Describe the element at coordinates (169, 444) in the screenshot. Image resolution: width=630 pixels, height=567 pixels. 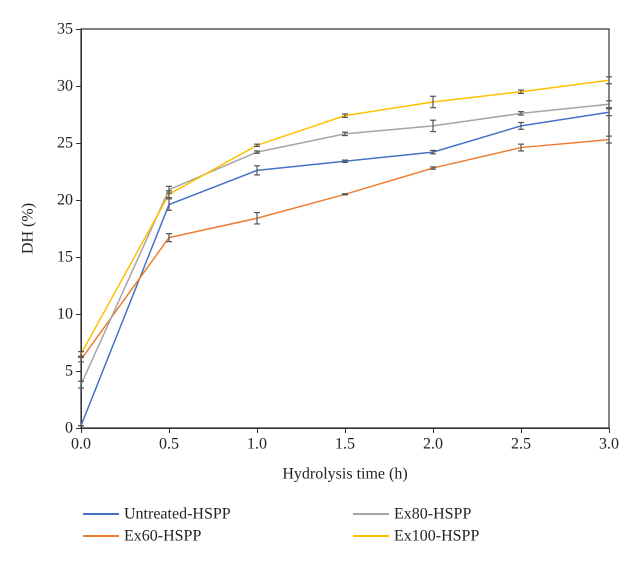
I see `x-tick-label: 0.5` at that location.